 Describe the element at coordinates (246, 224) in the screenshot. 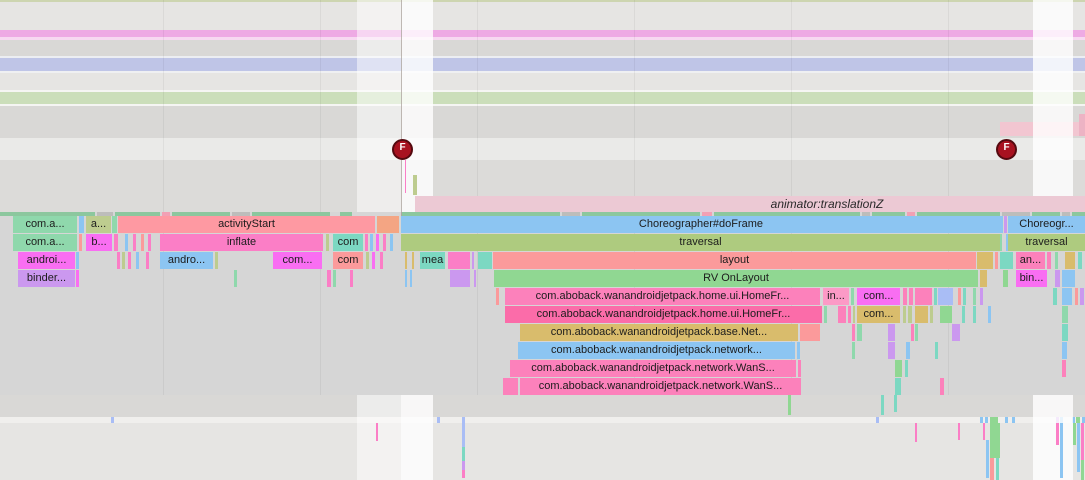

I see `flame-block: activityStart` at that location.